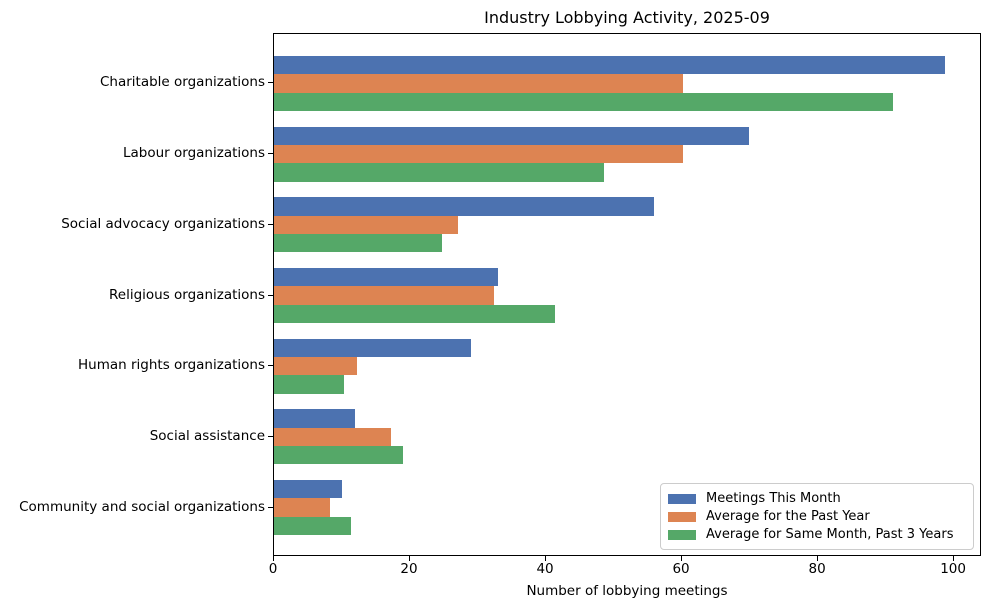 The image size is (990, 610). I want to click on category-label: Human rights organizations, so click(171, 365).